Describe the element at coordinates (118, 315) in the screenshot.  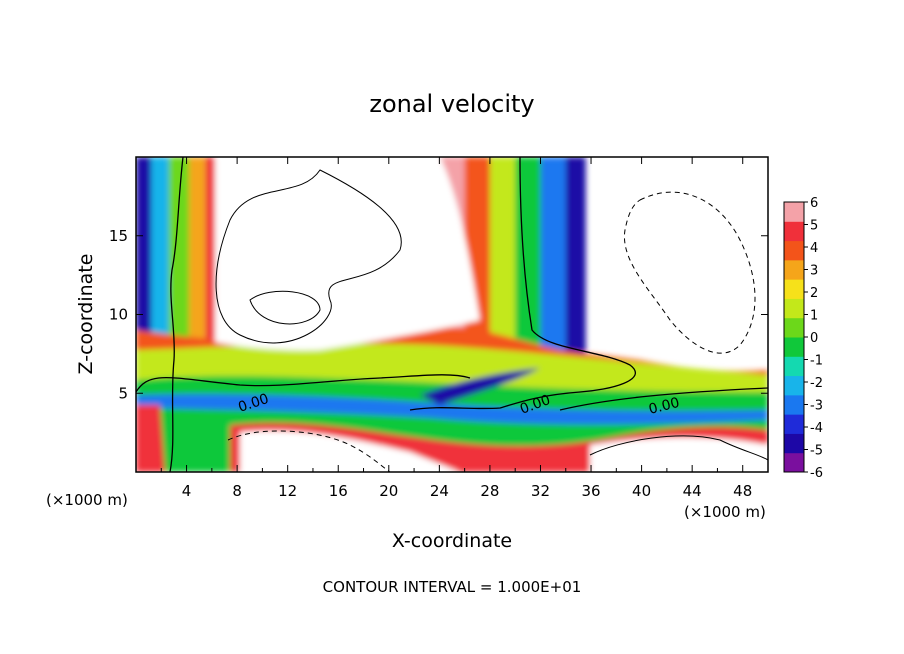
I see `y-tick-label: 10` at that location.